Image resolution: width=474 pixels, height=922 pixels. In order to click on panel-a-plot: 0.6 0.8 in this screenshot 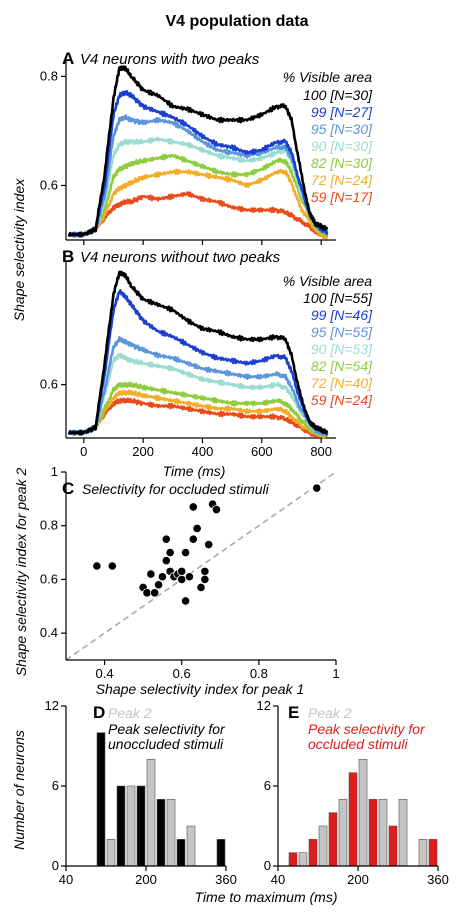, I will do `click(188, 152)`.